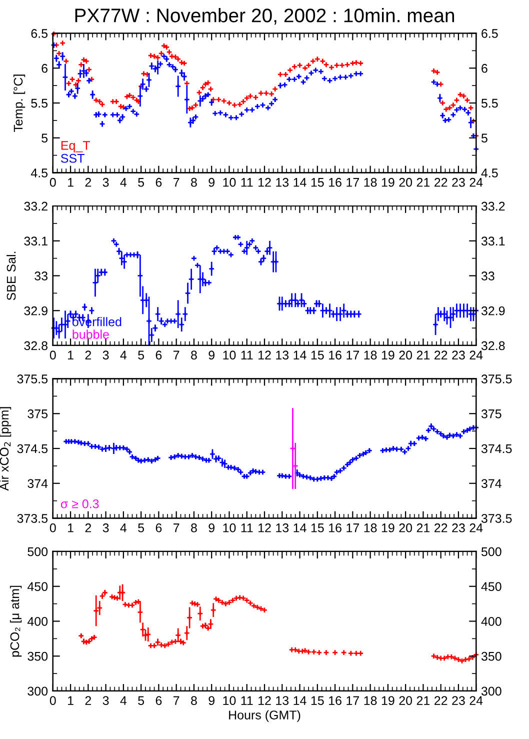 This screenshot has width=529, height=739. Describe the element at coordinates (493, 241) in the screenshot. I see `y2-tick-label: 33.1` at that location.